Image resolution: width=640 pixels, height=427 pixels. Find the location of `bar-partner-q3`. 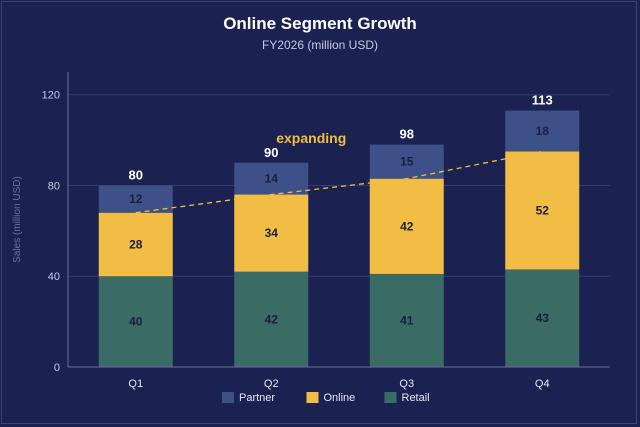

bar-partner-q3 is located at coordinates (406, 161).